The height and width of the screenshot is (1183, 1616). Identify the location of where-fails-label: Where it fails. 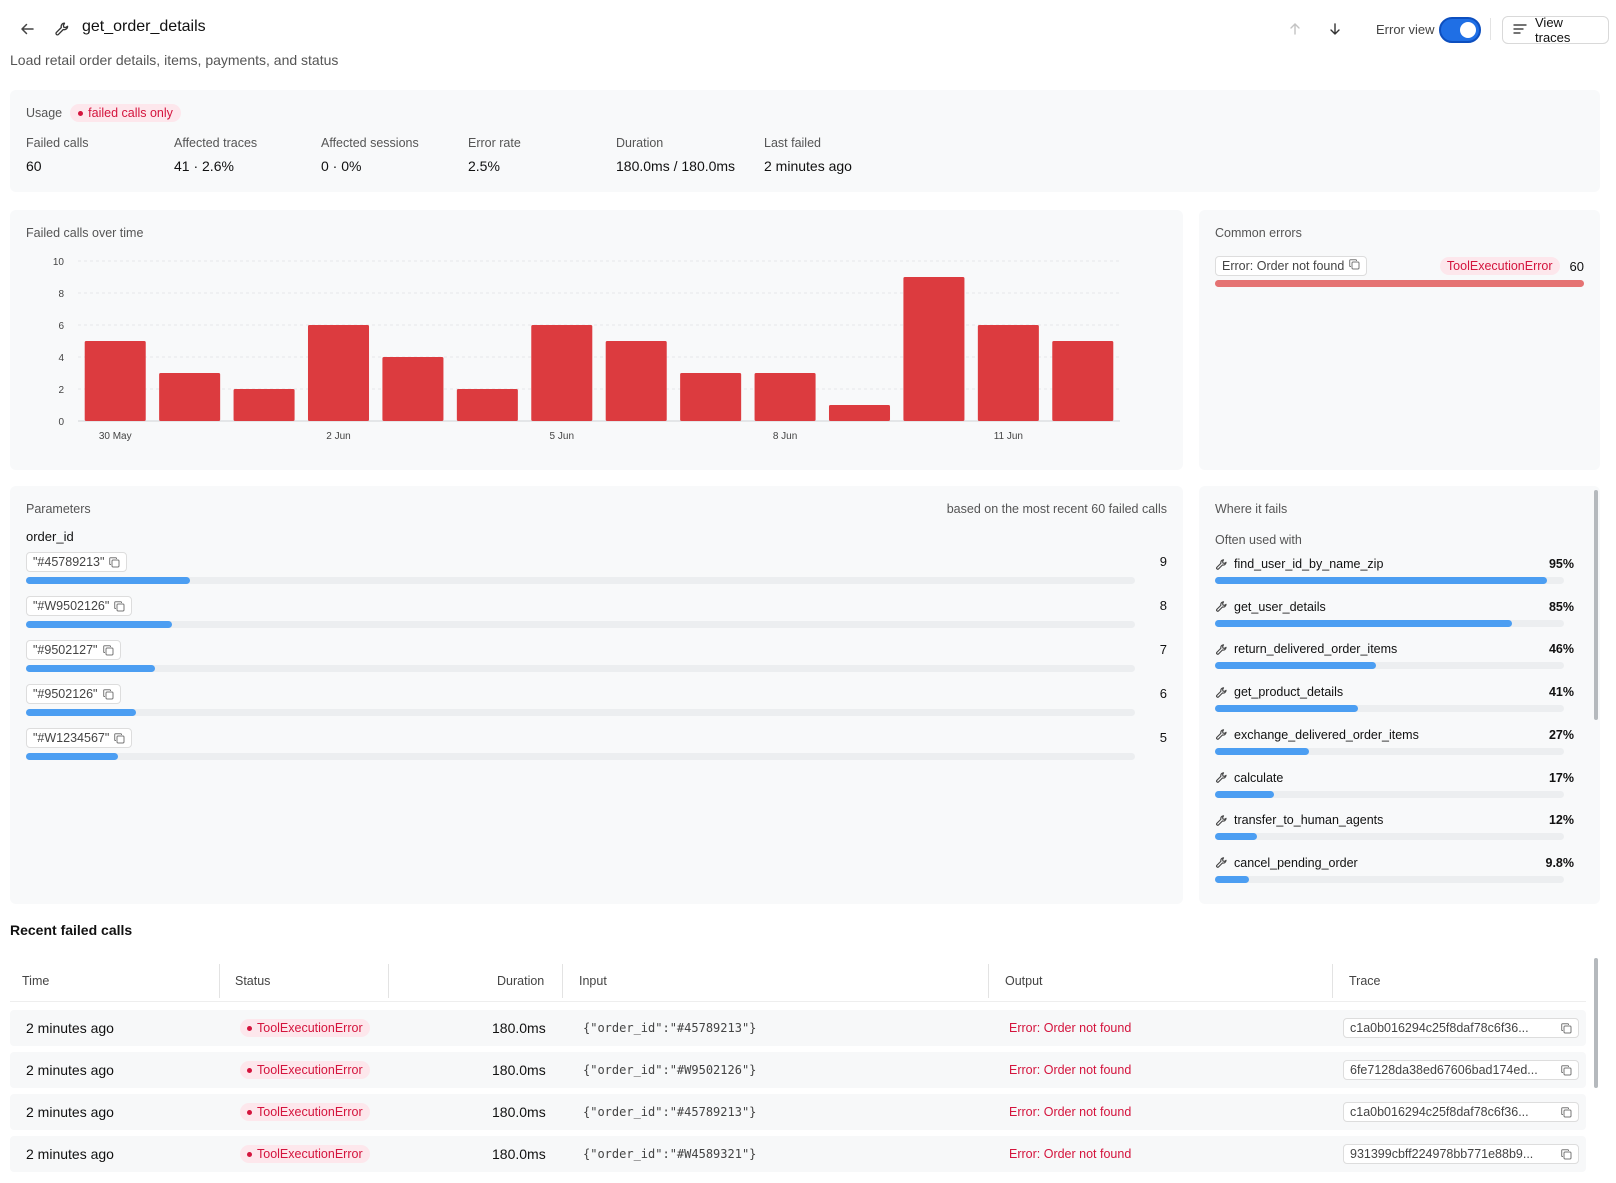
(1251, 509).